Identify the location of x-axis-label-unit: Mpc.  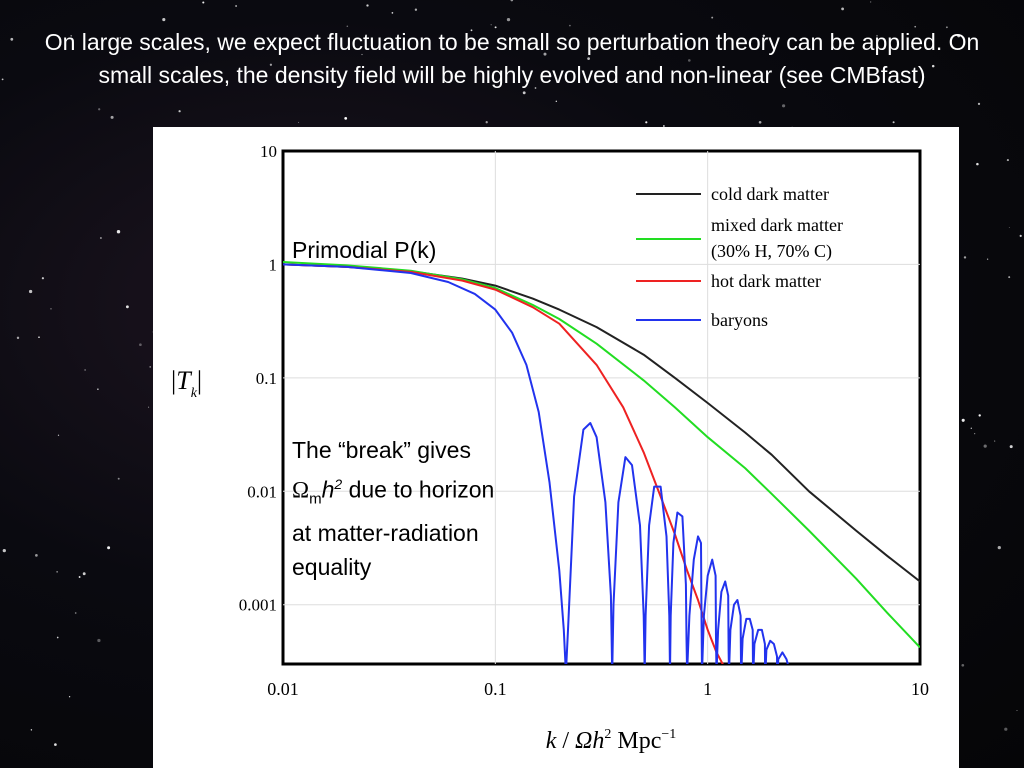
(636, 741).